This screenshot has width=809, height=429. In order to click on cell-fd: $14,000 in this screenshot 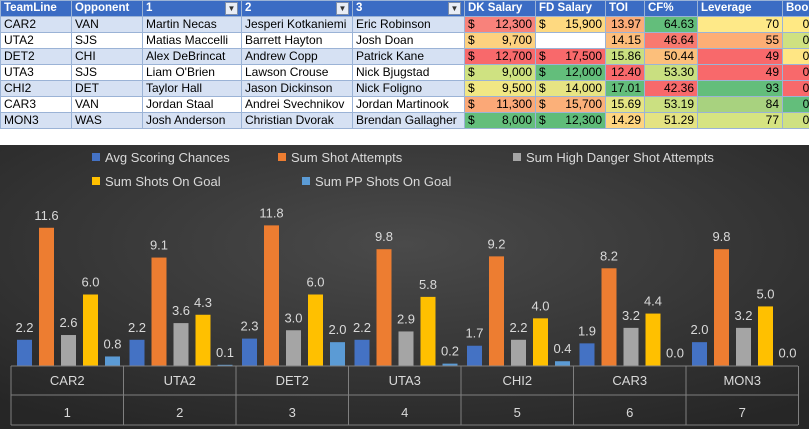, I will do `click(570, 88)`.